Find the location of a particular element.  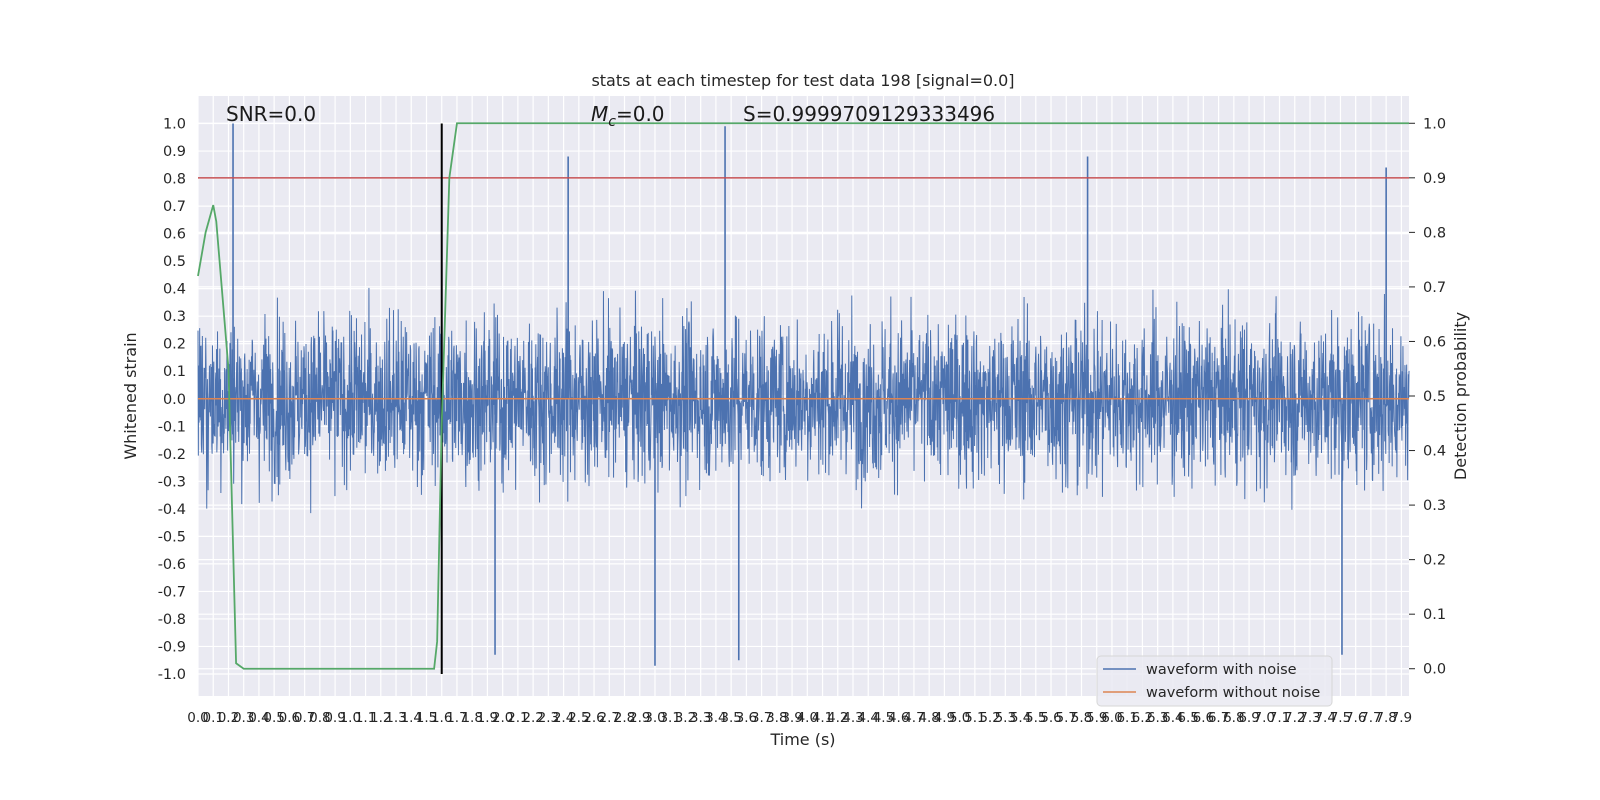

x-tick-label: 1.2 is located at coordinates (380, 718).